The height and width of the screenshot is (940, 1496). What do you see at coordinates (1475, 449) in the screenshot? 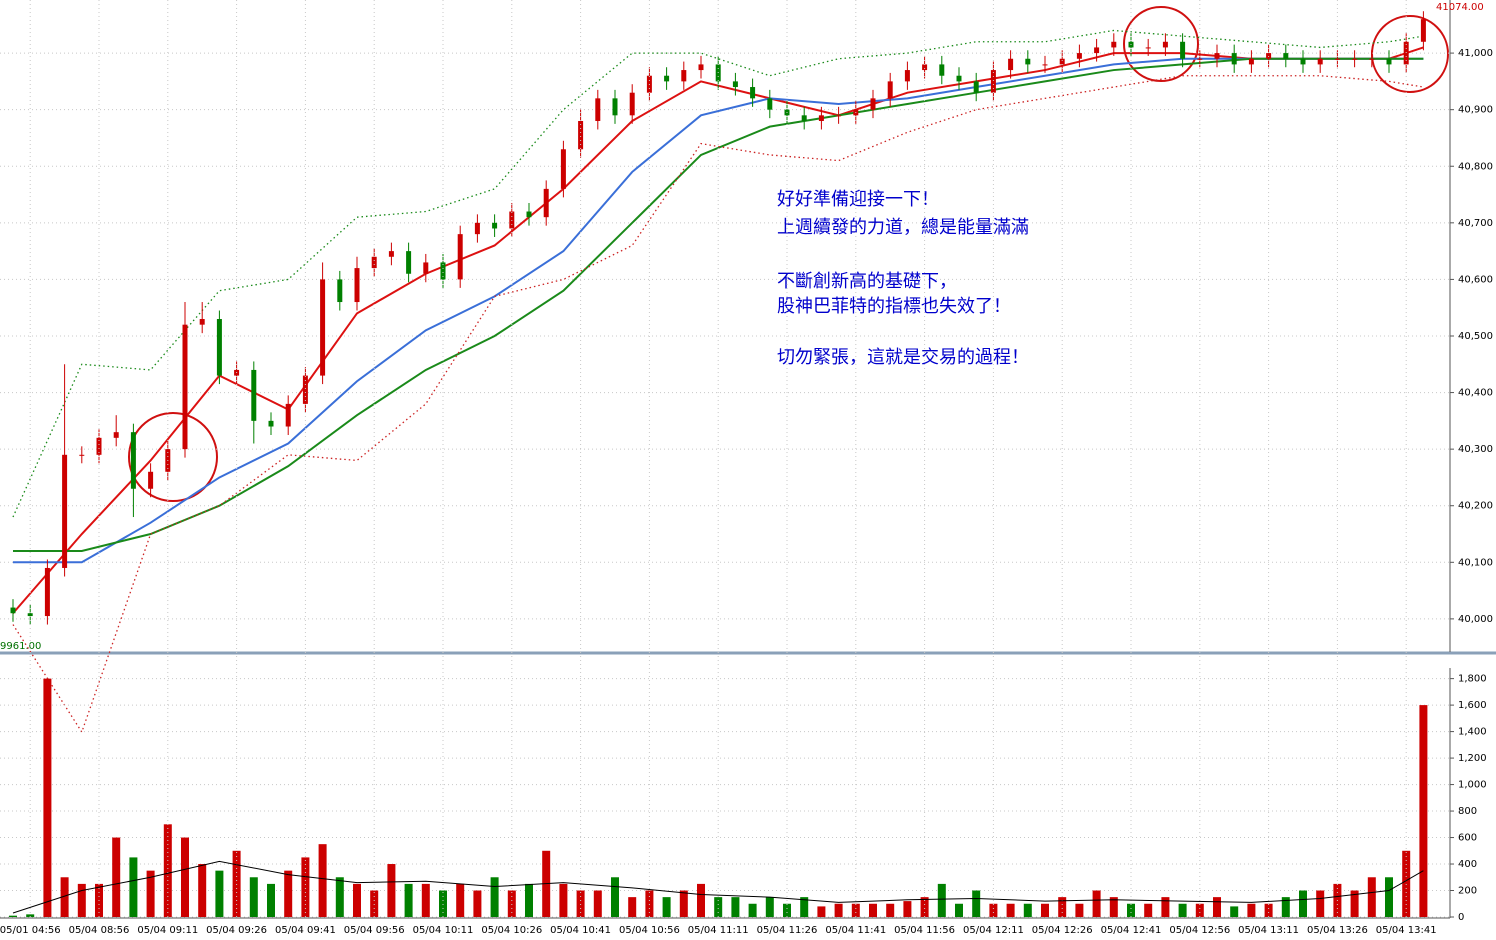
I see `y-tick-label: 40,300` at bounding box center [1475, 449].